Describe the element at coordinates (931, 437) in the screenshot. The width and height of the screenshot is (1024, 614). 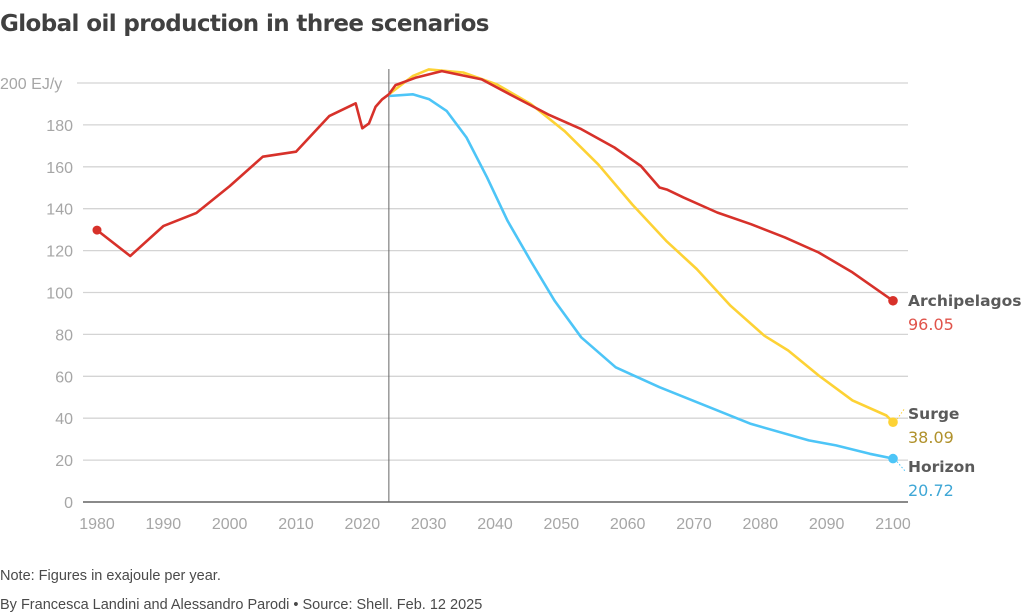
I see `series-value-surge: 38.09` at that location.